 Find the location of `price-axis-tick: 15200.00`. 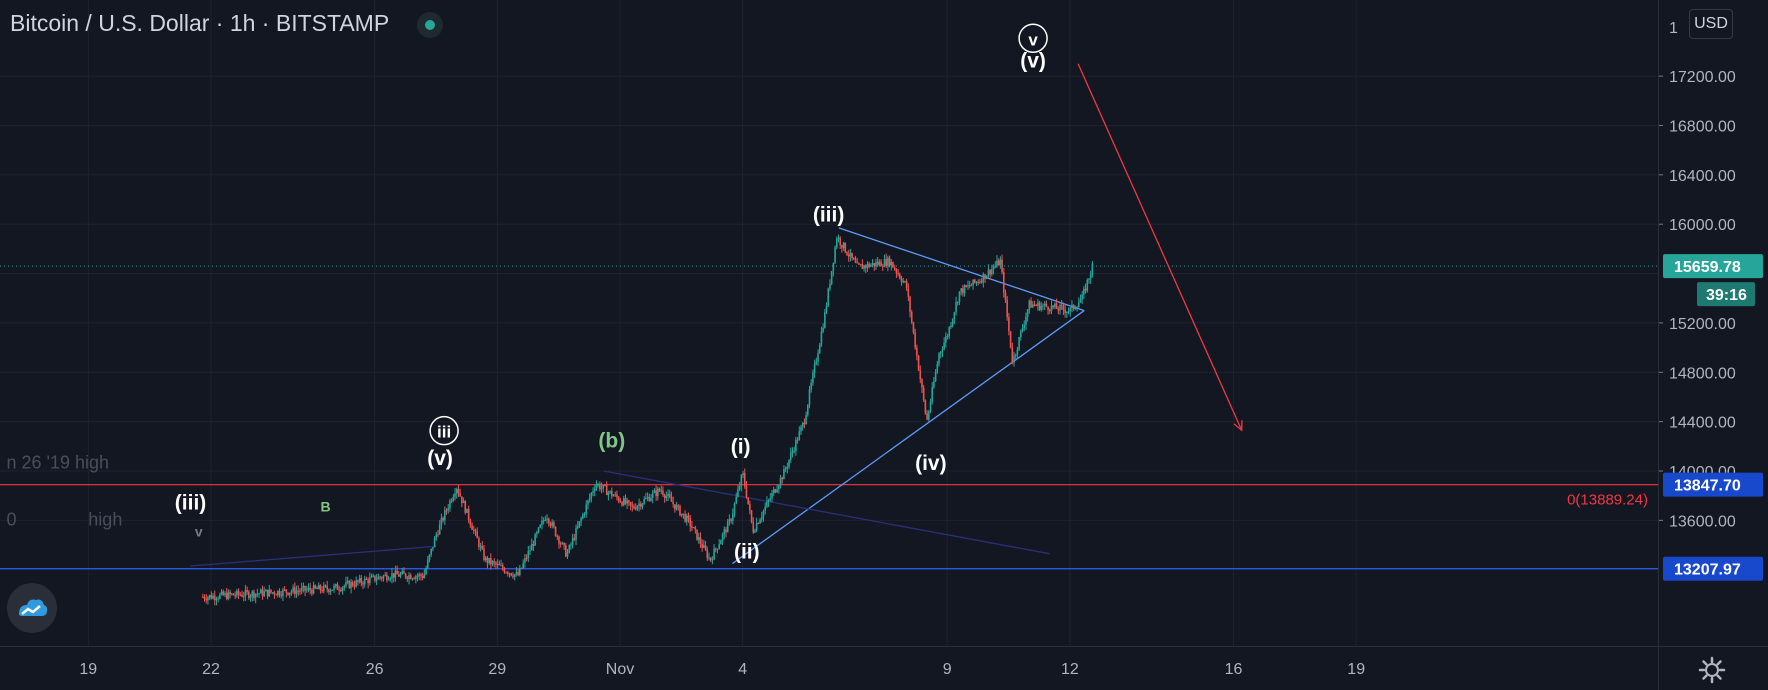

price-axis-tick: 15200.00 is located at coordinates (1697, 324).